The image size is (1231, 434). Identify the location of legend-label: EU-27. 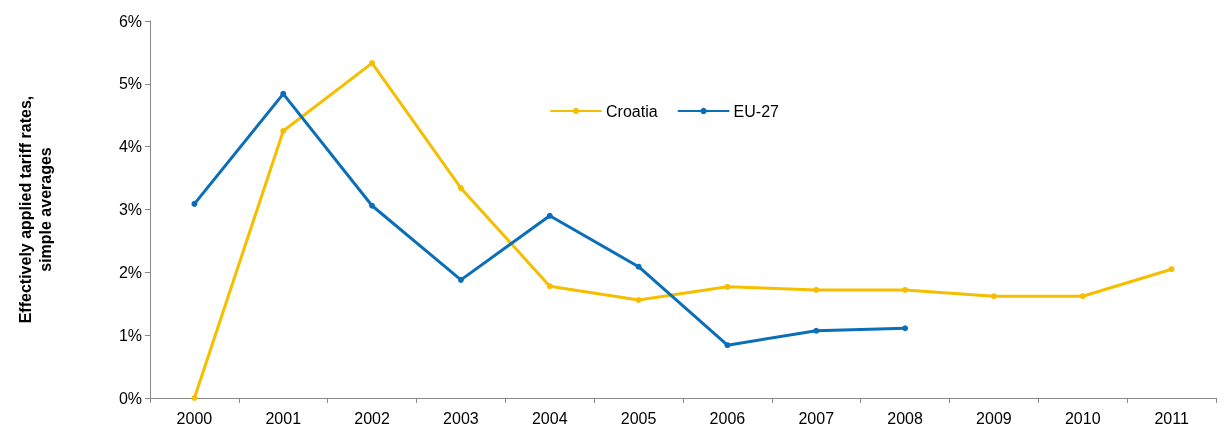
(756, 111).